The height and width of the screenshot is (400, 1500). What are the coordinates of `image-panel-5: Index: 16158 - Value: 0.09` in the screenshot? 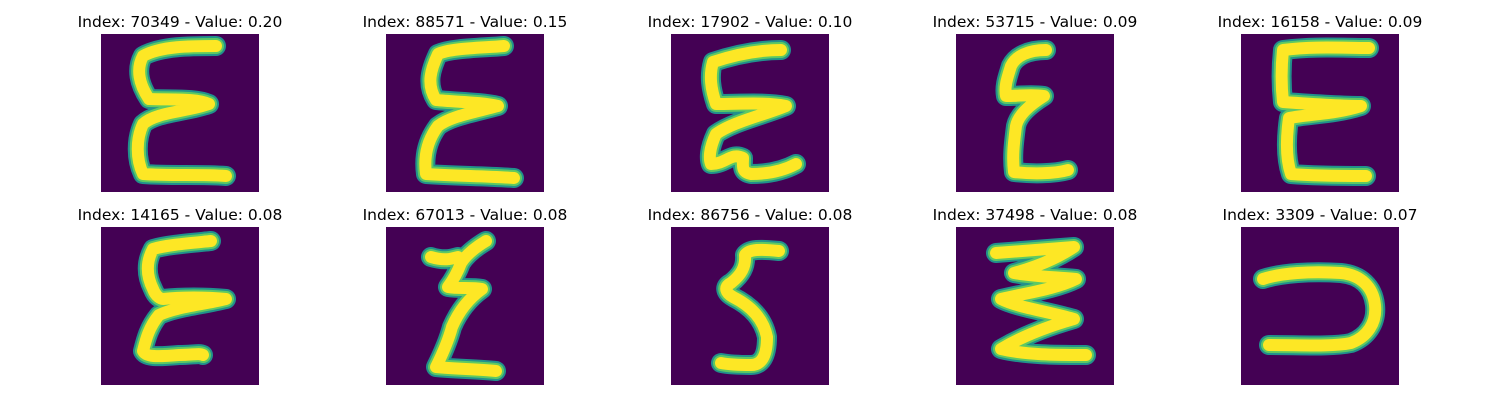 It's located at (1320, 107).